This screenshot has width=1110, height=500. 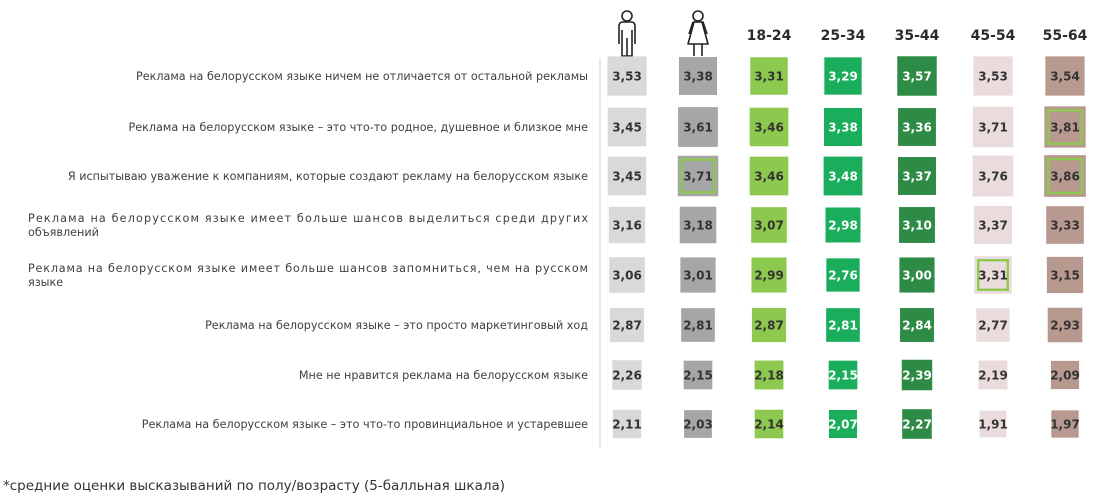 What do you see at coordinates (769, 326) in the screenshot?
I see `cell-value: 2,87` at bounding box center [769, 326].